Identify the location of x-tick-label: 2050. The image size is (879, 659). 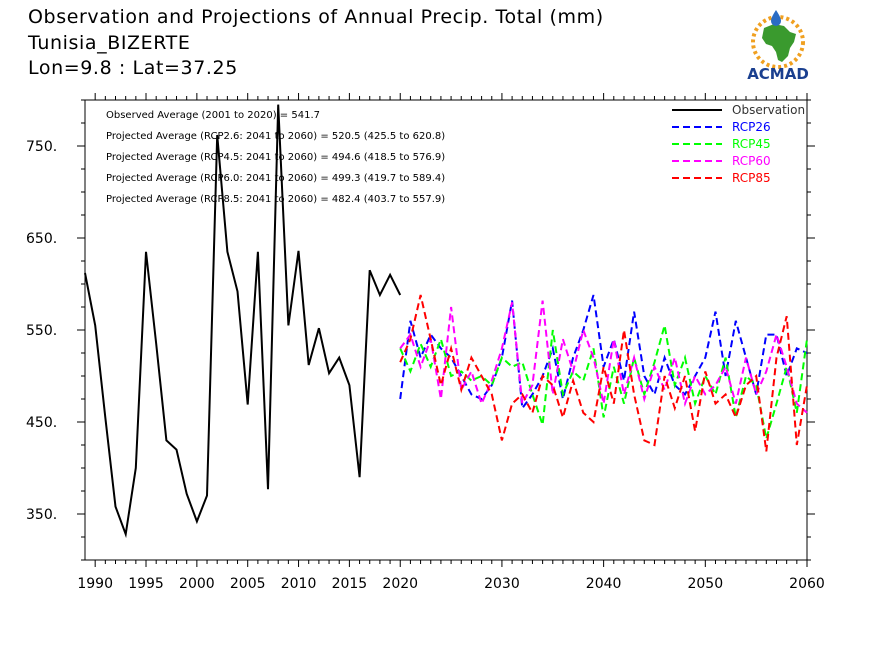
(705, 584).